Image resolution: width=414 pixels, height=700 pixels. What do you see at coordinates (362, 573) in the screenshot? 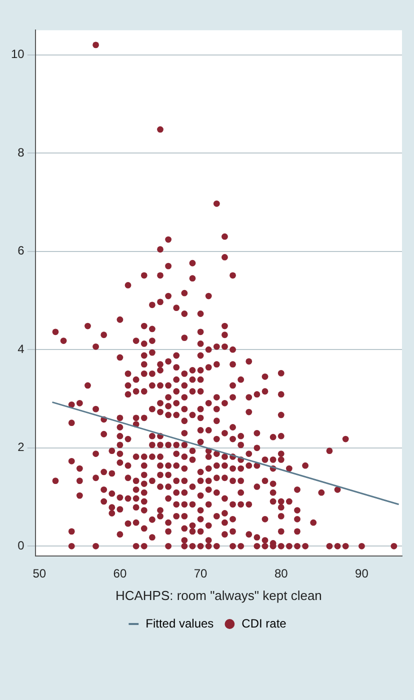
I see `x-tick-label: 90` at bounding box center [362, 573].